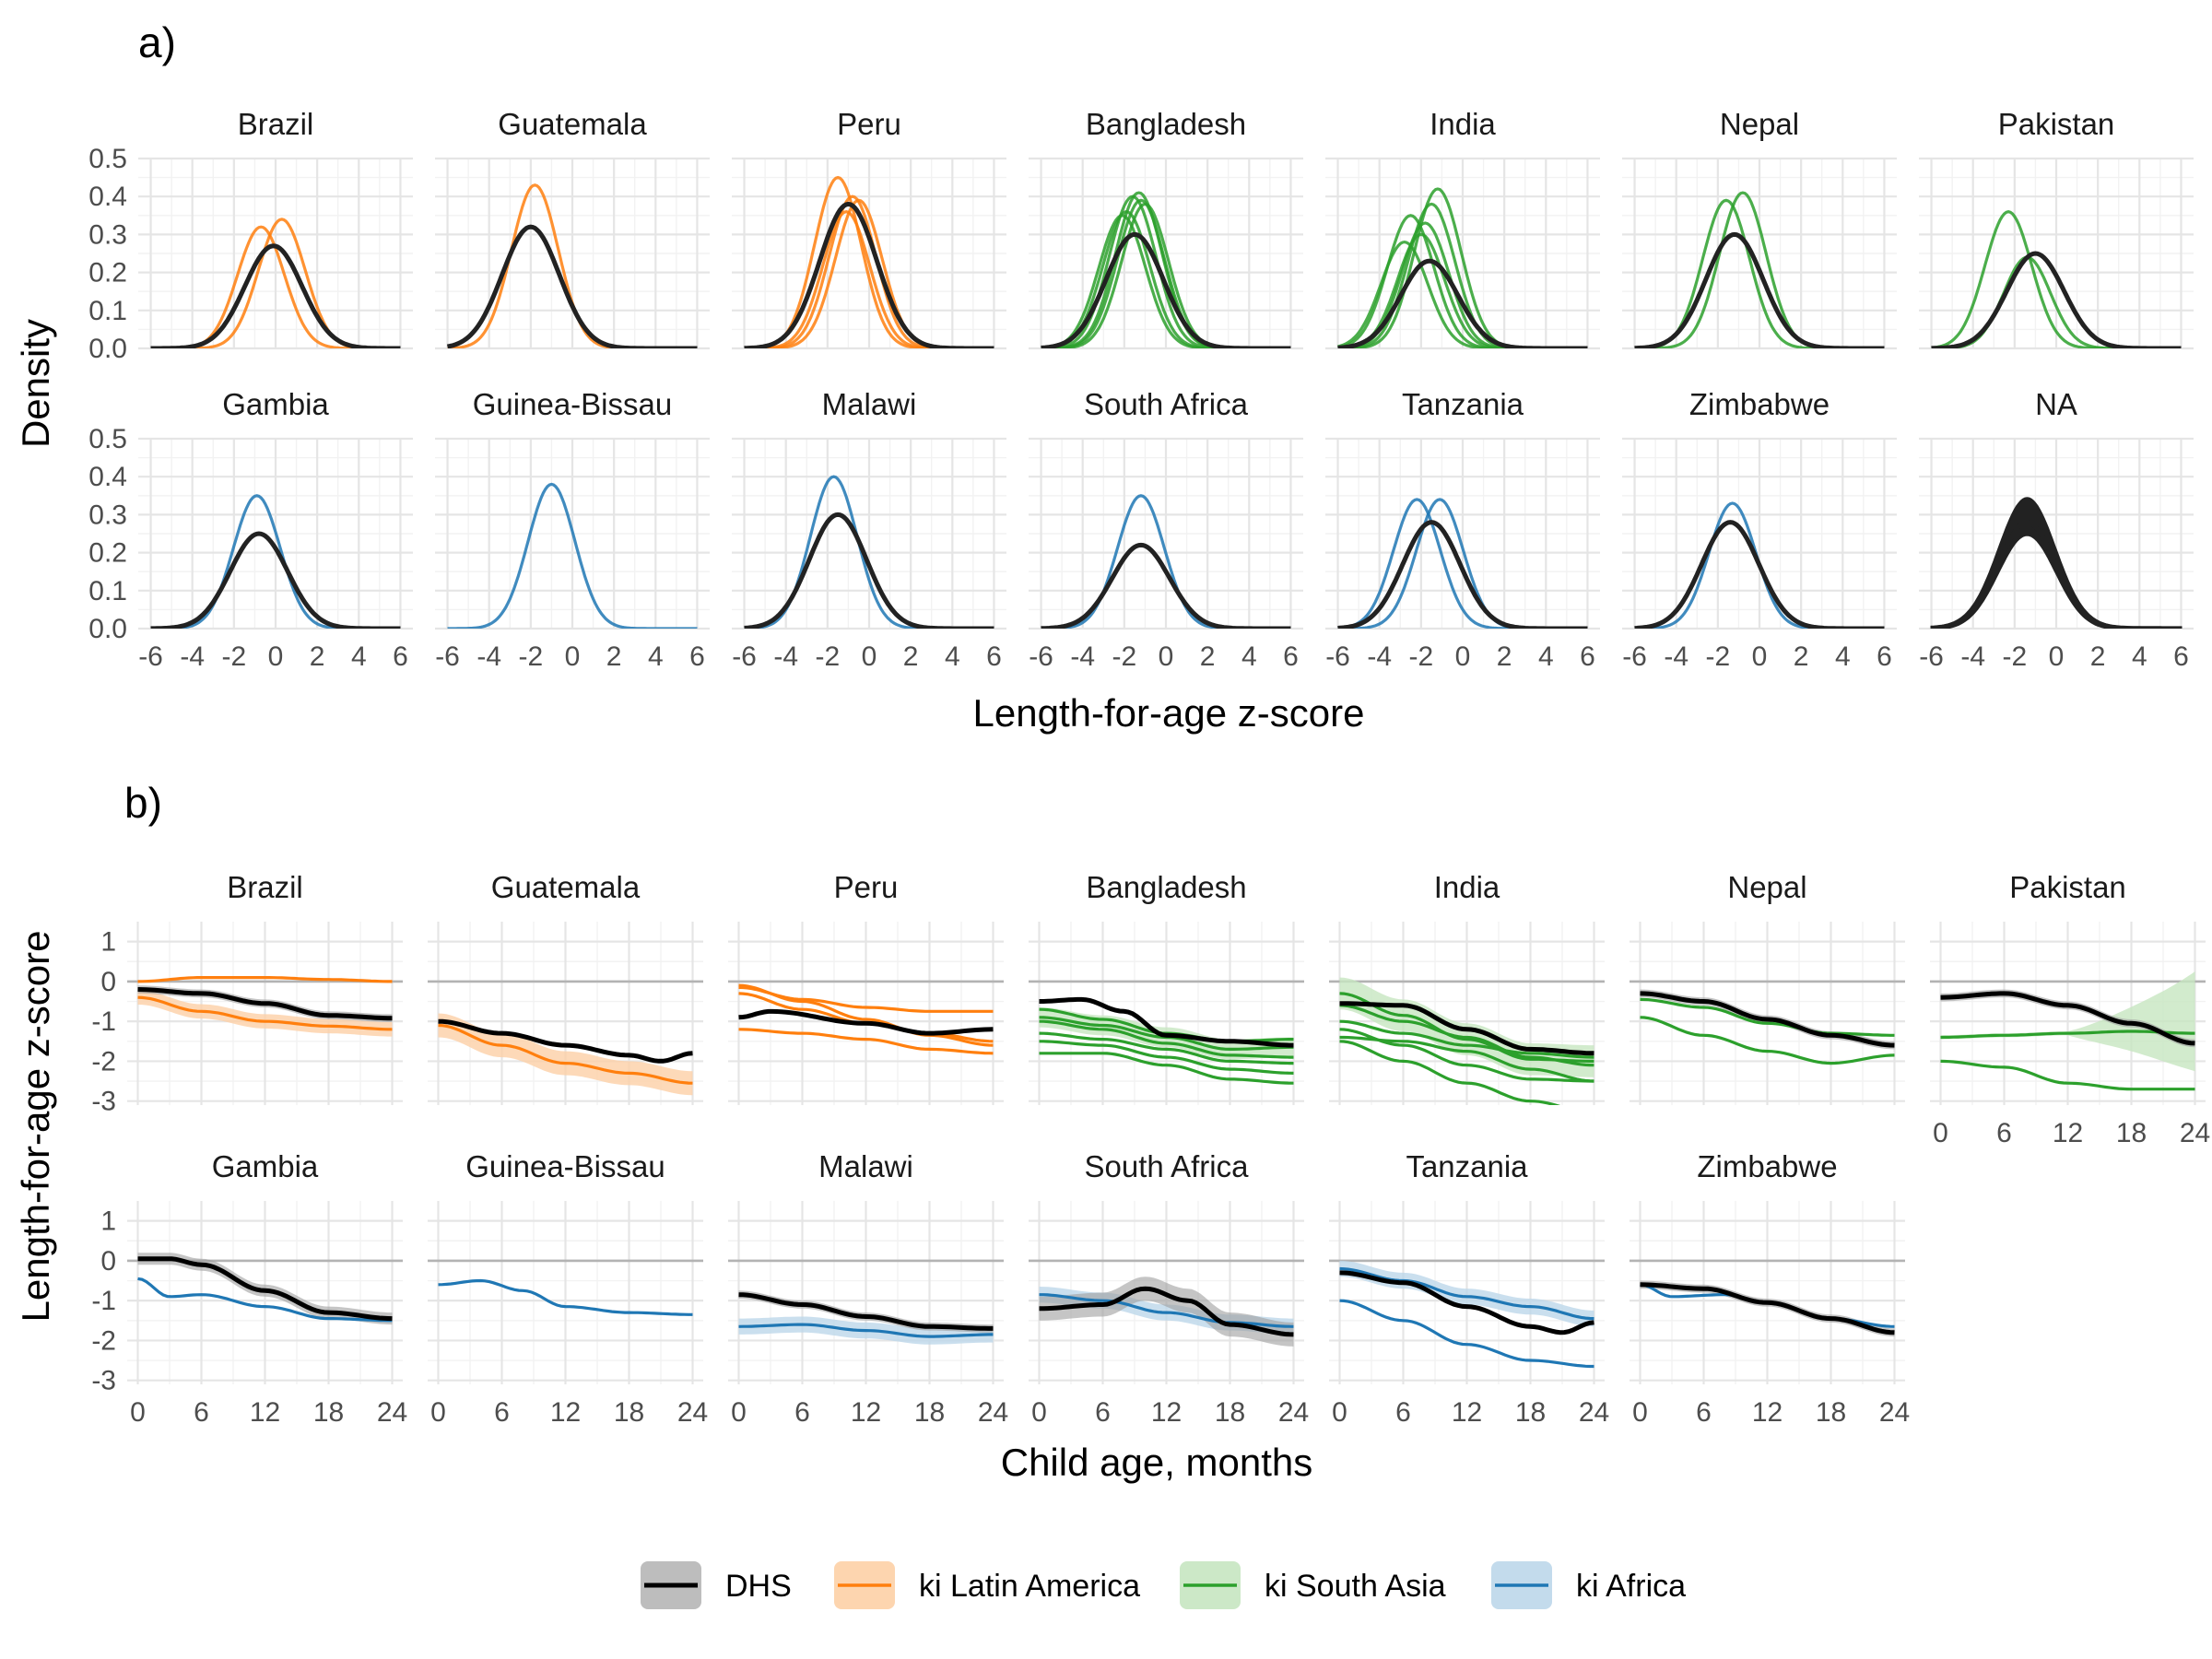 Image resolution: width=2212 pixels, height=1659 pixels. What do you see at coordinates (107, 197) in the screenshot?
I see `y-tick-label: 0.4` at bounding box center [107, 197].